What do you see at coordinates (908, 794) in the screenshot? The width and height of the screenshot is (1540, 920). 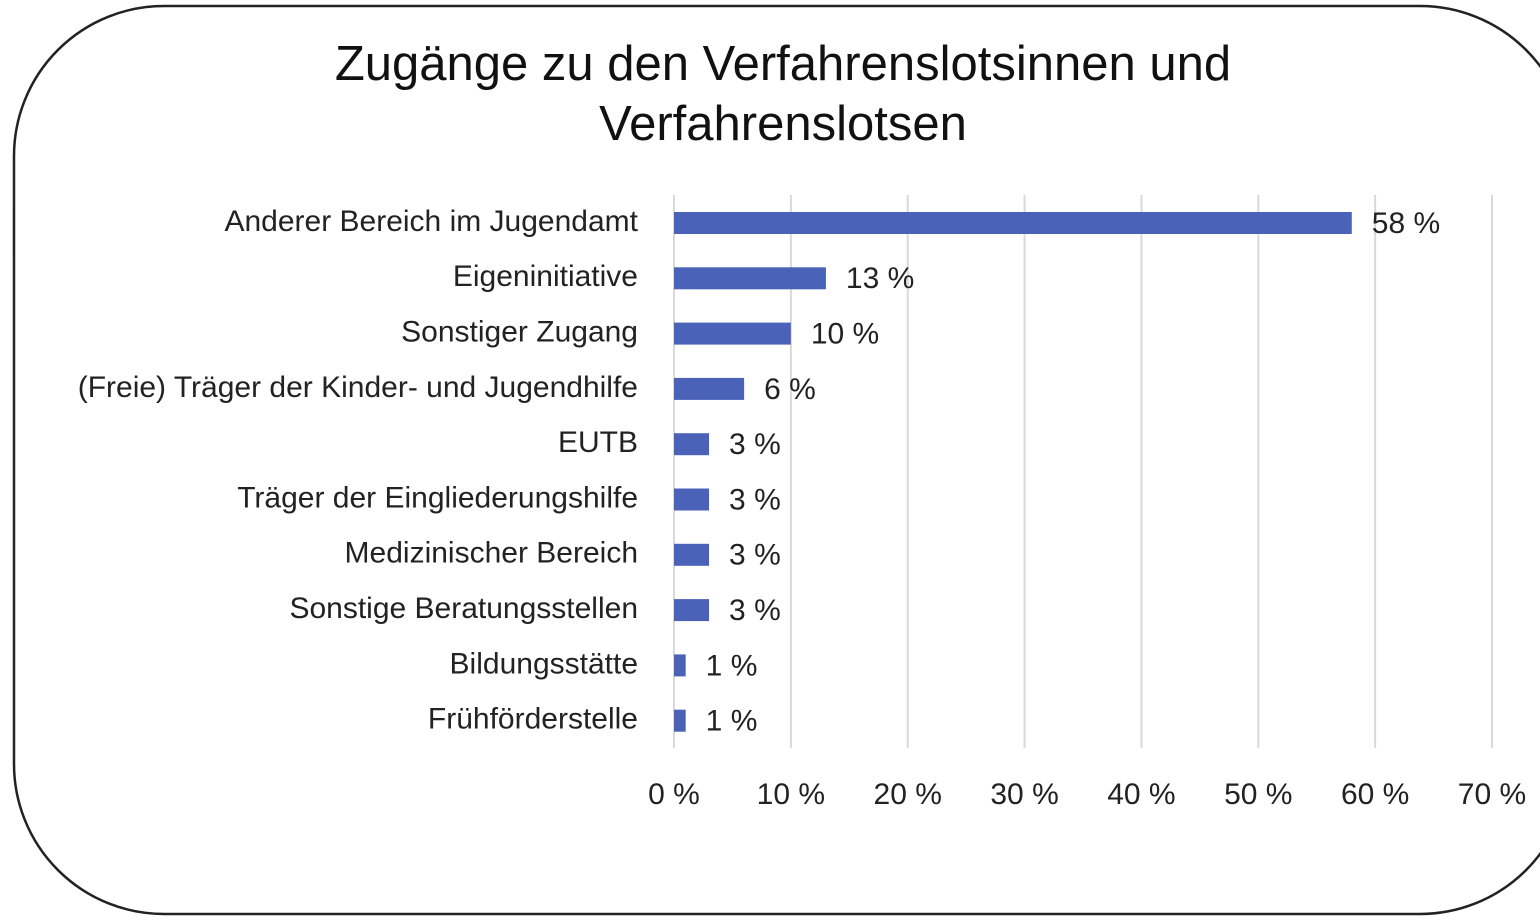 I see `x-tick-label: 20 %` at bounding box center [908, 794].